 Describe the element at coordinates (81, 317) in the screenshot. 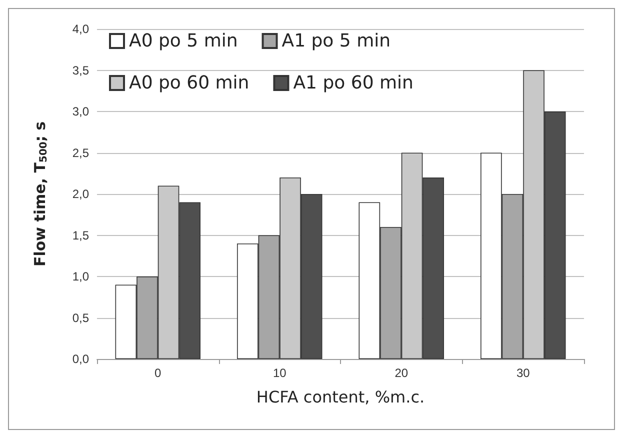

I see `y-tick-label: 0,5` at that location.